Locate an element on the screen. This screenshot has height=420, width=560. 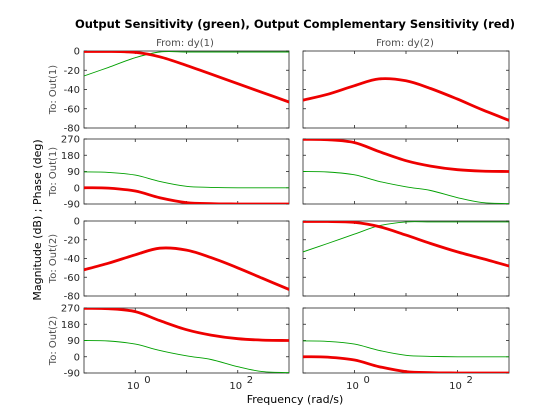
y-axis-label: Magnitude (dB) ; Phase (deg) is located at coordinates (37, 219).